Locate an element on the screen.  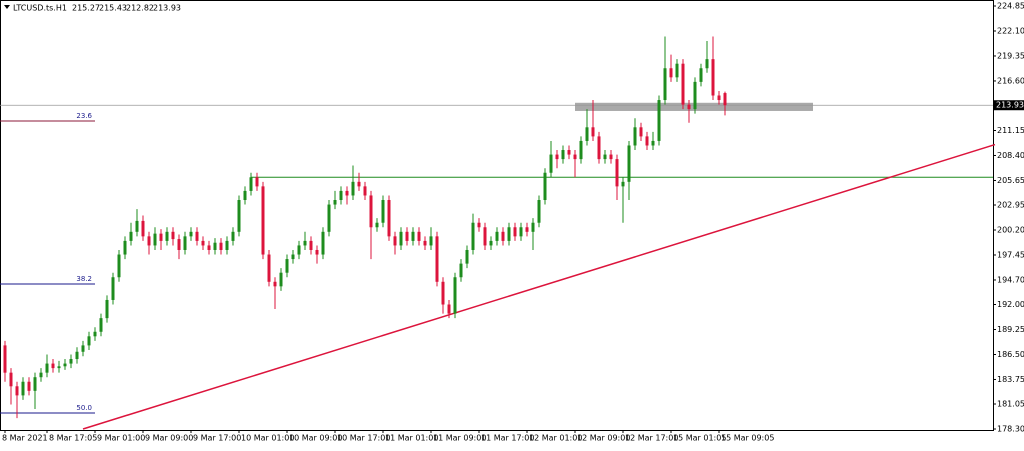
y-tick-label: 224.85 is located at coordinates (1010, 5).